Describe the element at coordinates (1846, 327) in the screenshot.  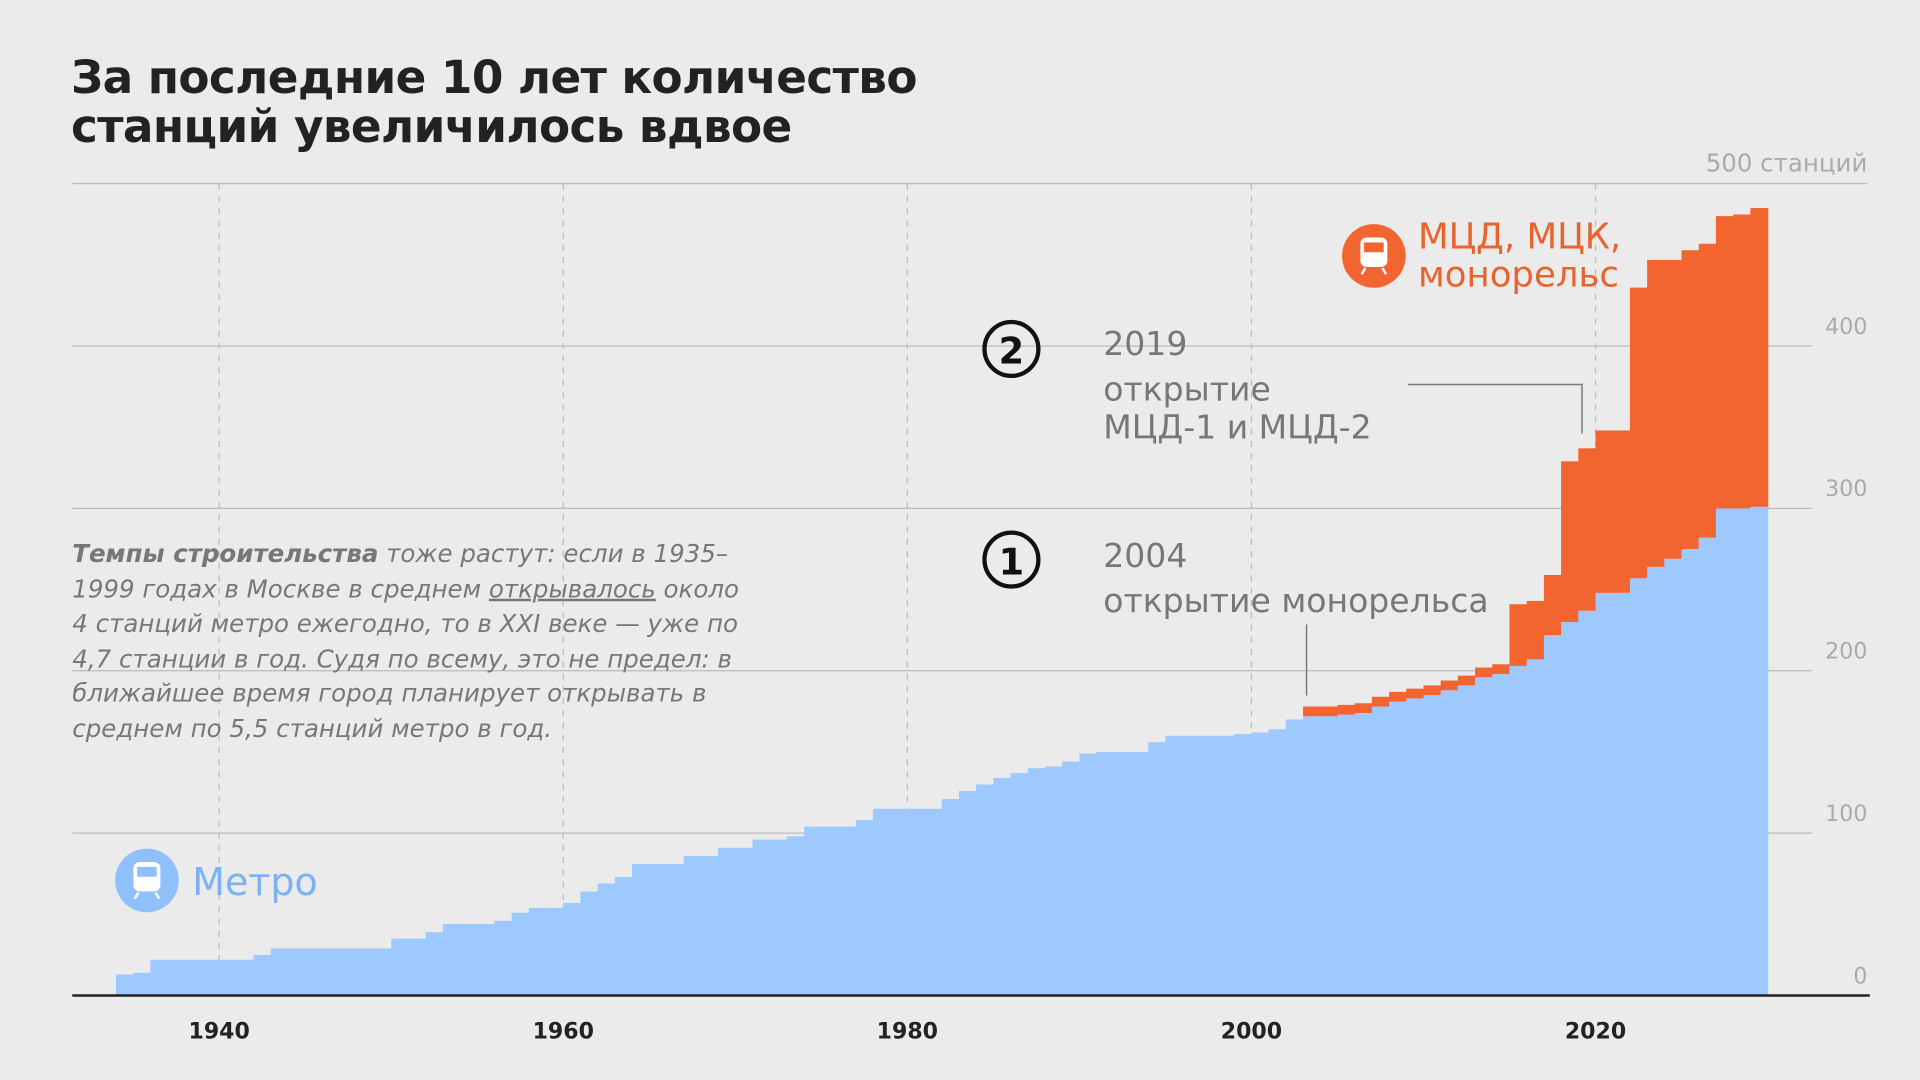
I see `y-tick-label: 400` at that location.